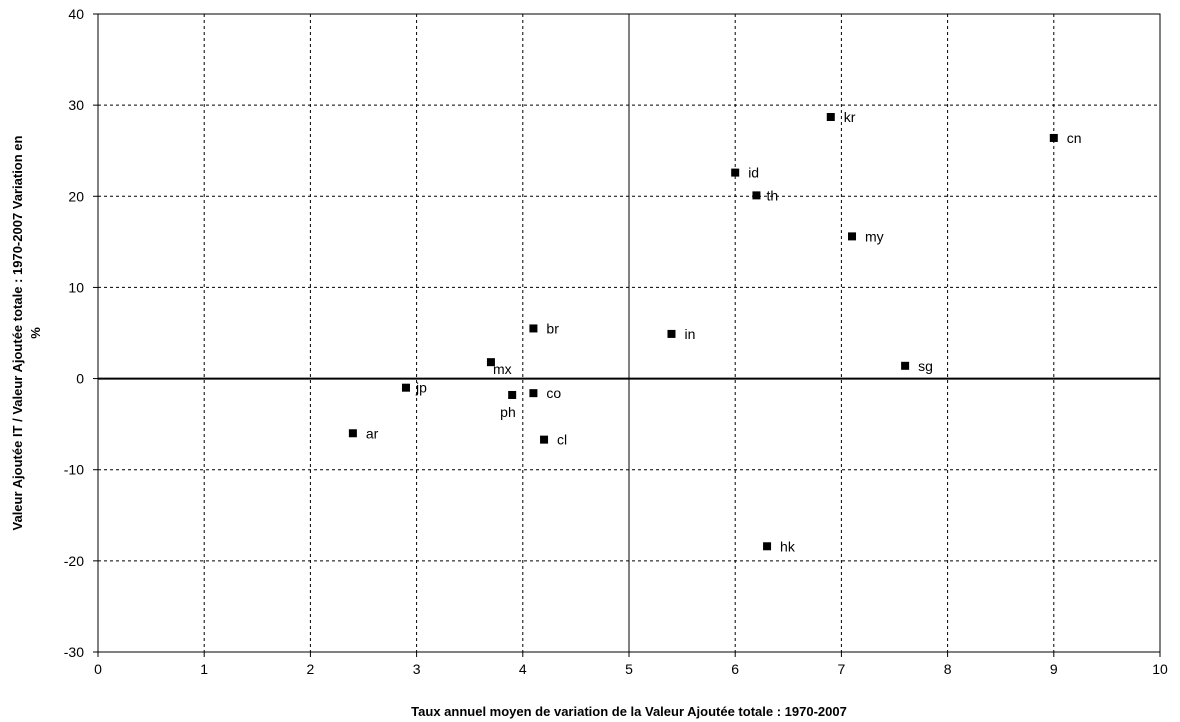  What do you see at coordinates (311, 669) in the screenshot?
I see `x-tick-label: 2` at bounding box center [311, 669].